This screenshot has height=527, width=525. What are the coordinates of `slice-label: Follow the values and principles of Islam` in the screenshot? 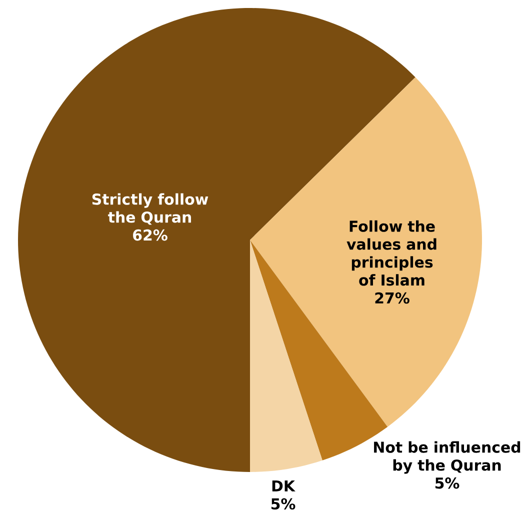 It's located at (391, 253).